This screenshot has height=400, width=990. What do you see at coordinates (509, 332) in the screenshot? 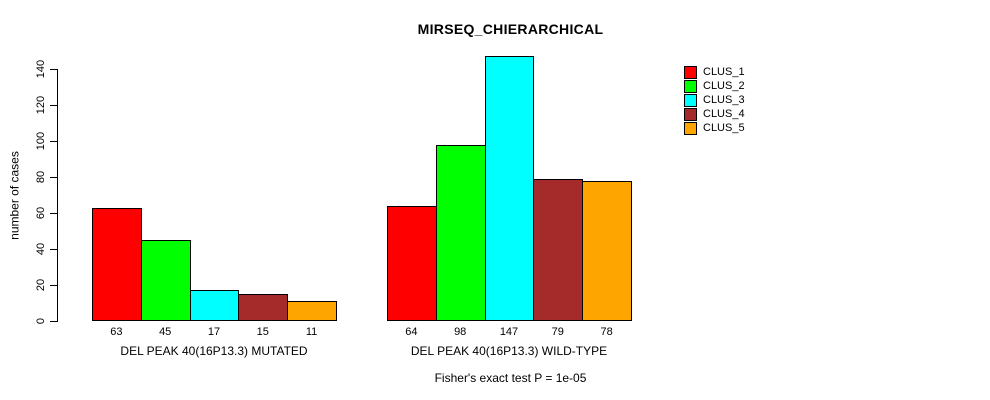
I see `bar-value-label: 147` at bounding box center [509, 332].